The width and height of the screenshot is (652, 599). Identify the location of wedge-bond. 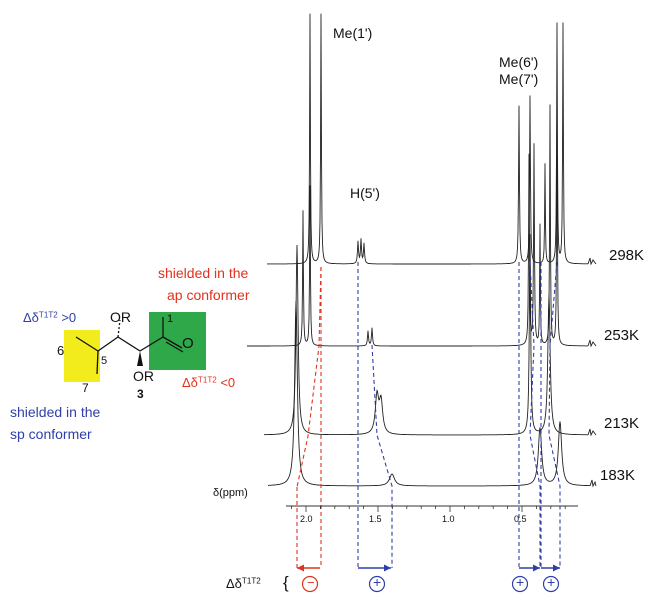
(140, 358).